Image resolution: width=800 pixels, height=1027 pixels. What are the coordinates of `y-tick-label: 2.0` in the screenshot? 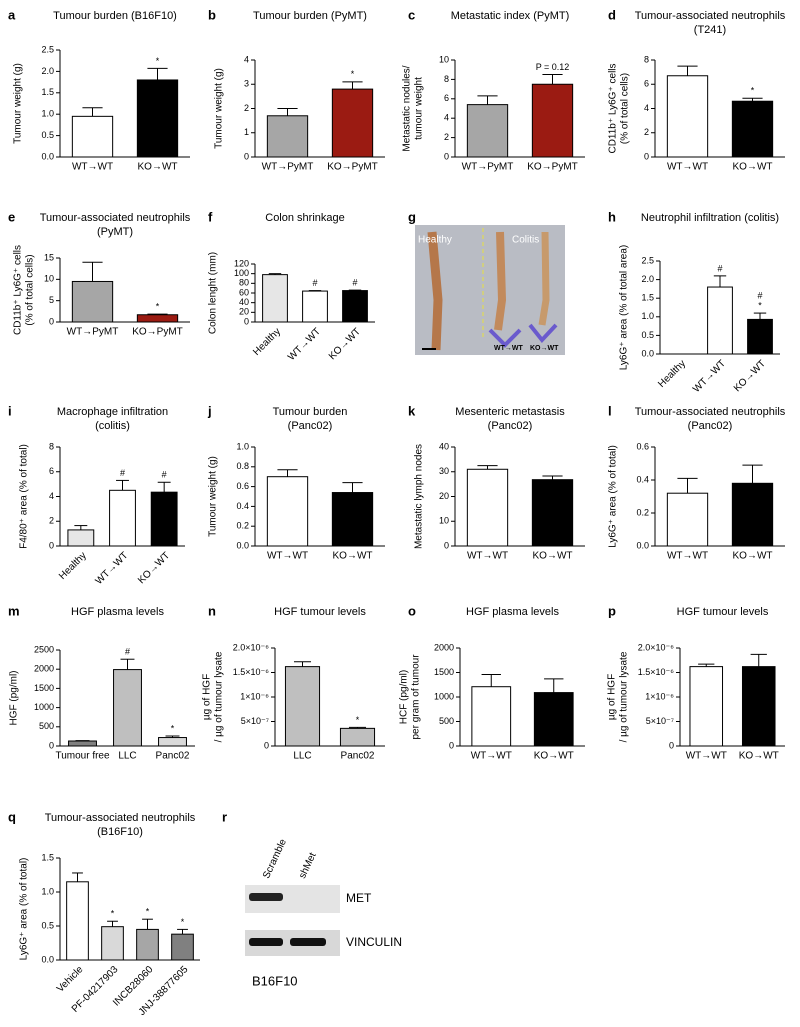 It's located at (647, 279).